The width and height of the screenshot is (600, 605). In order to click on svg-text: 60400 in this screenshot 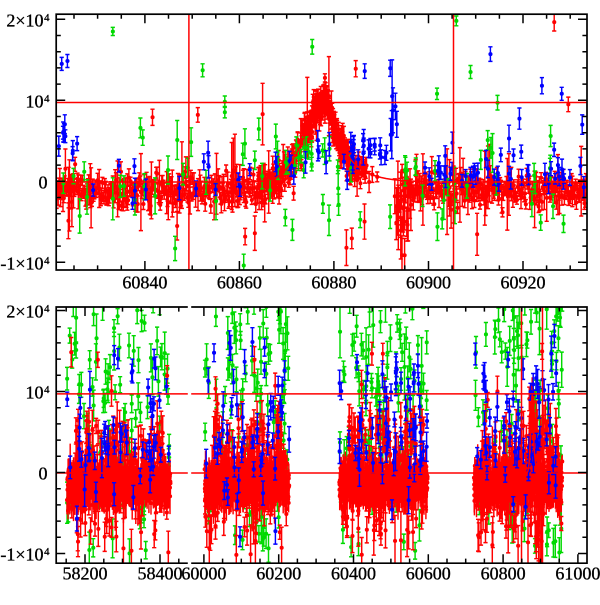, I will do `click(353, 574)`.